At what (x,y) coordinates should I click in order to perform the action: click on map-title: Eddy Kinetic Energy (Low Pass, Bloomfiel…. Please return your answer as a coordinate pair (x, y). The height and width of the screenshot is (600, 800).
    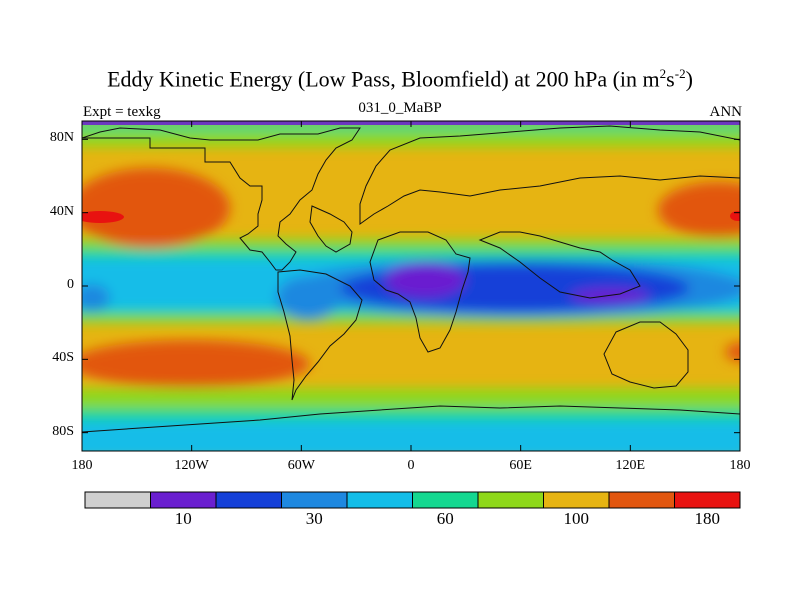
    Looking at the image, I should click on (400, 79).